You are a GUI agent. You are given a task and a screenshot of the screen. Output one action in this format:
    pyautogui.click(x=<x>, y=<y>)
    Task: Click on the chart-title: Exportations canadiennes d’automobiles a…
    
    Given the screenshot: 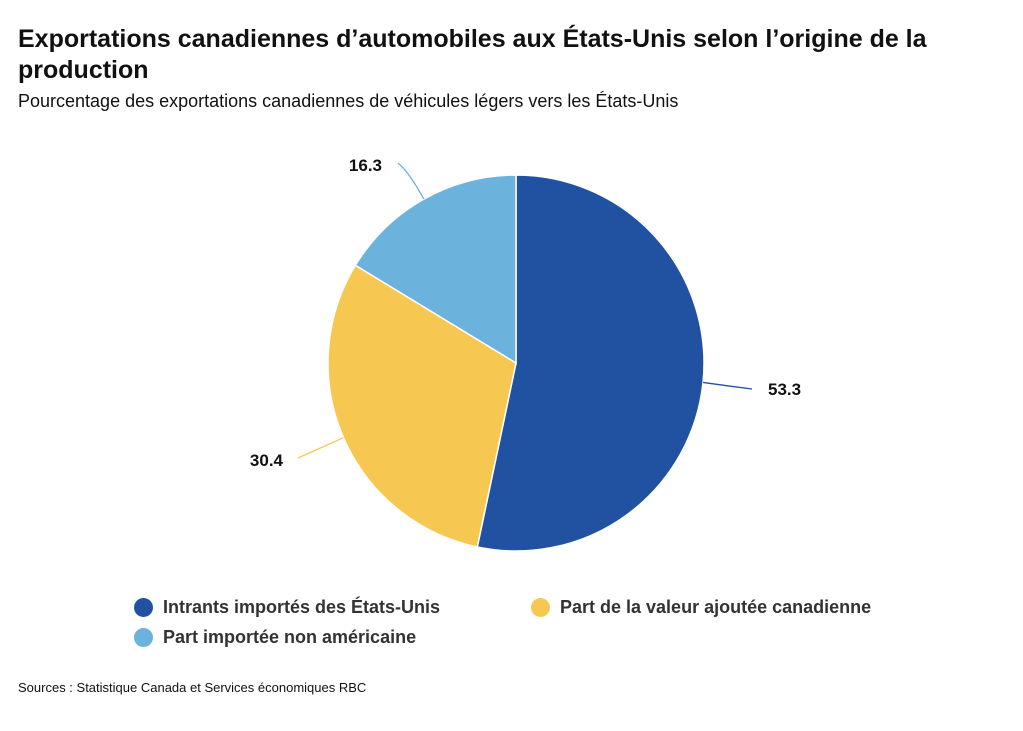 What is the action you would take?
    pyautogui.click(x=472, y=54)
    